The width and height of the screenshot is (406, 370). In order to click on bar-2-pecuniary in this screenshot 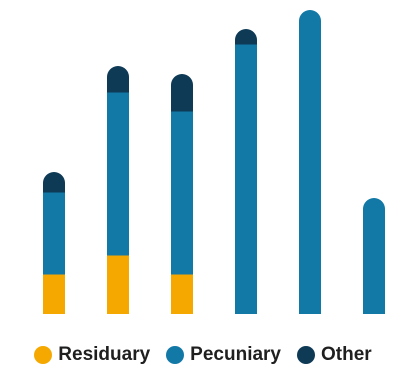, I will do `click(118, 174)`.